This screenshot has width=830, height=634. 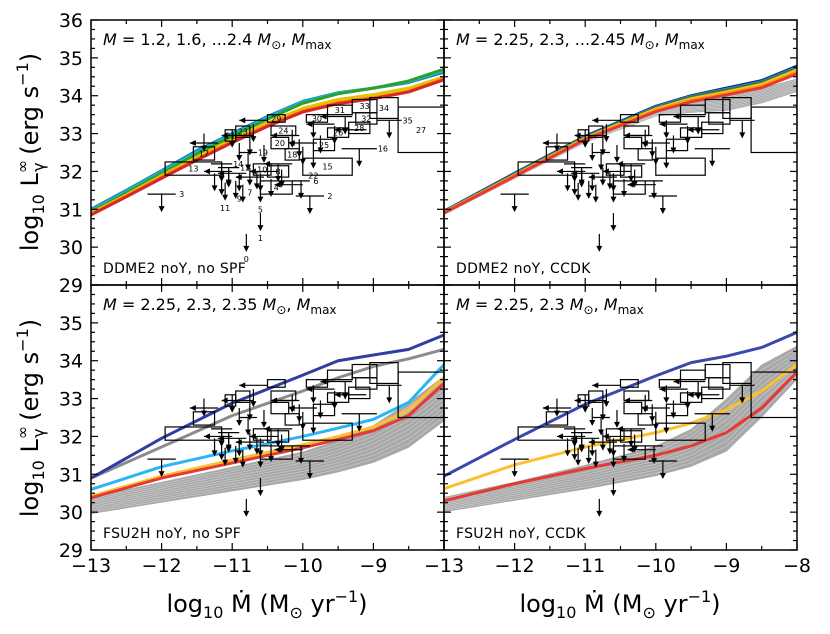 What do you see at coordinates (389, 400) in the screenshot?
I see `source-35-limit-head` at bounding box center [389, 400].